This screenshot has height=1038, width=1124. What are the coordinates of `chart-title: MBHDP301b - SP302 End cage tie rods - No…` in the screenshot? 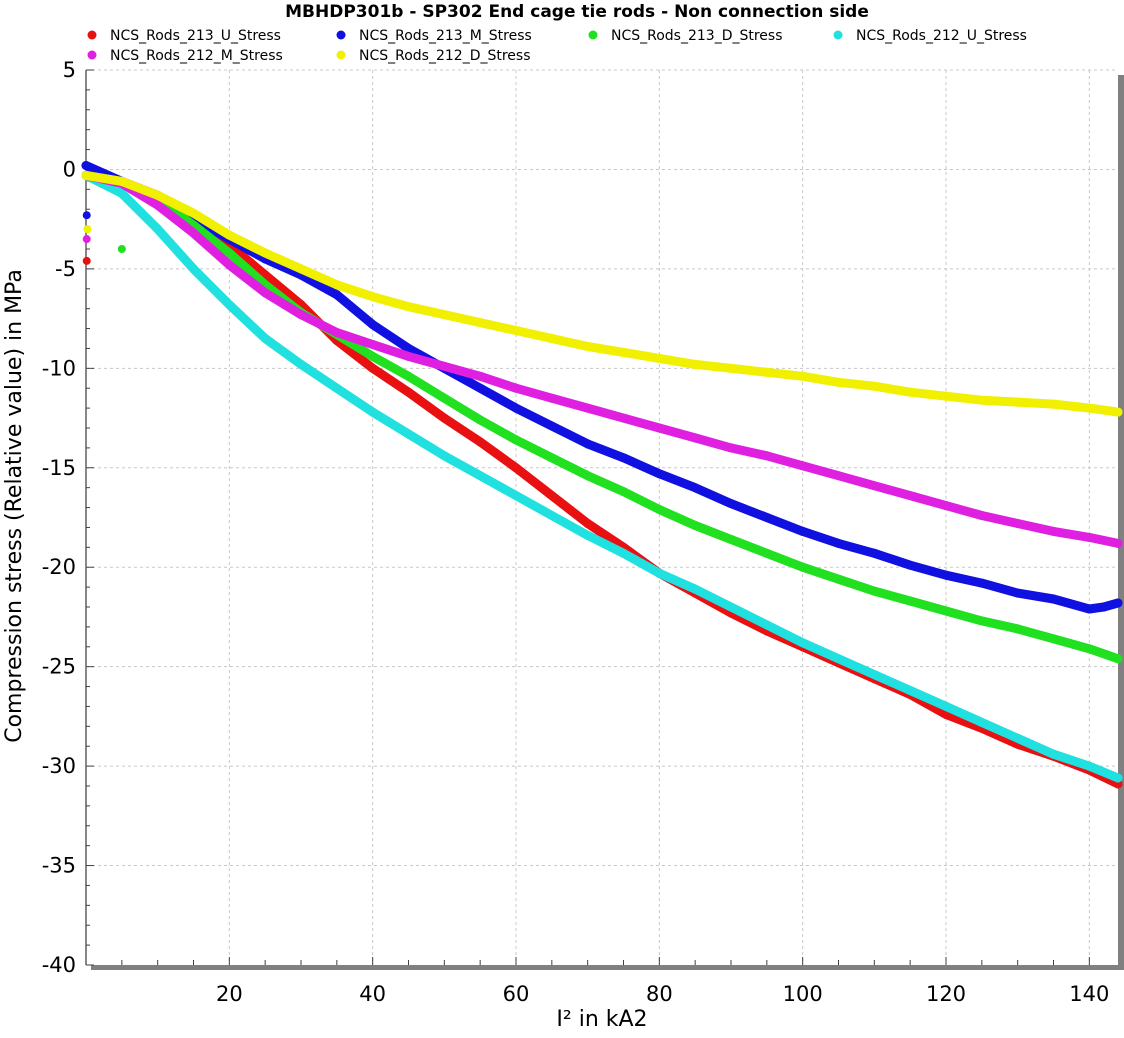 It's located at (577, 12).